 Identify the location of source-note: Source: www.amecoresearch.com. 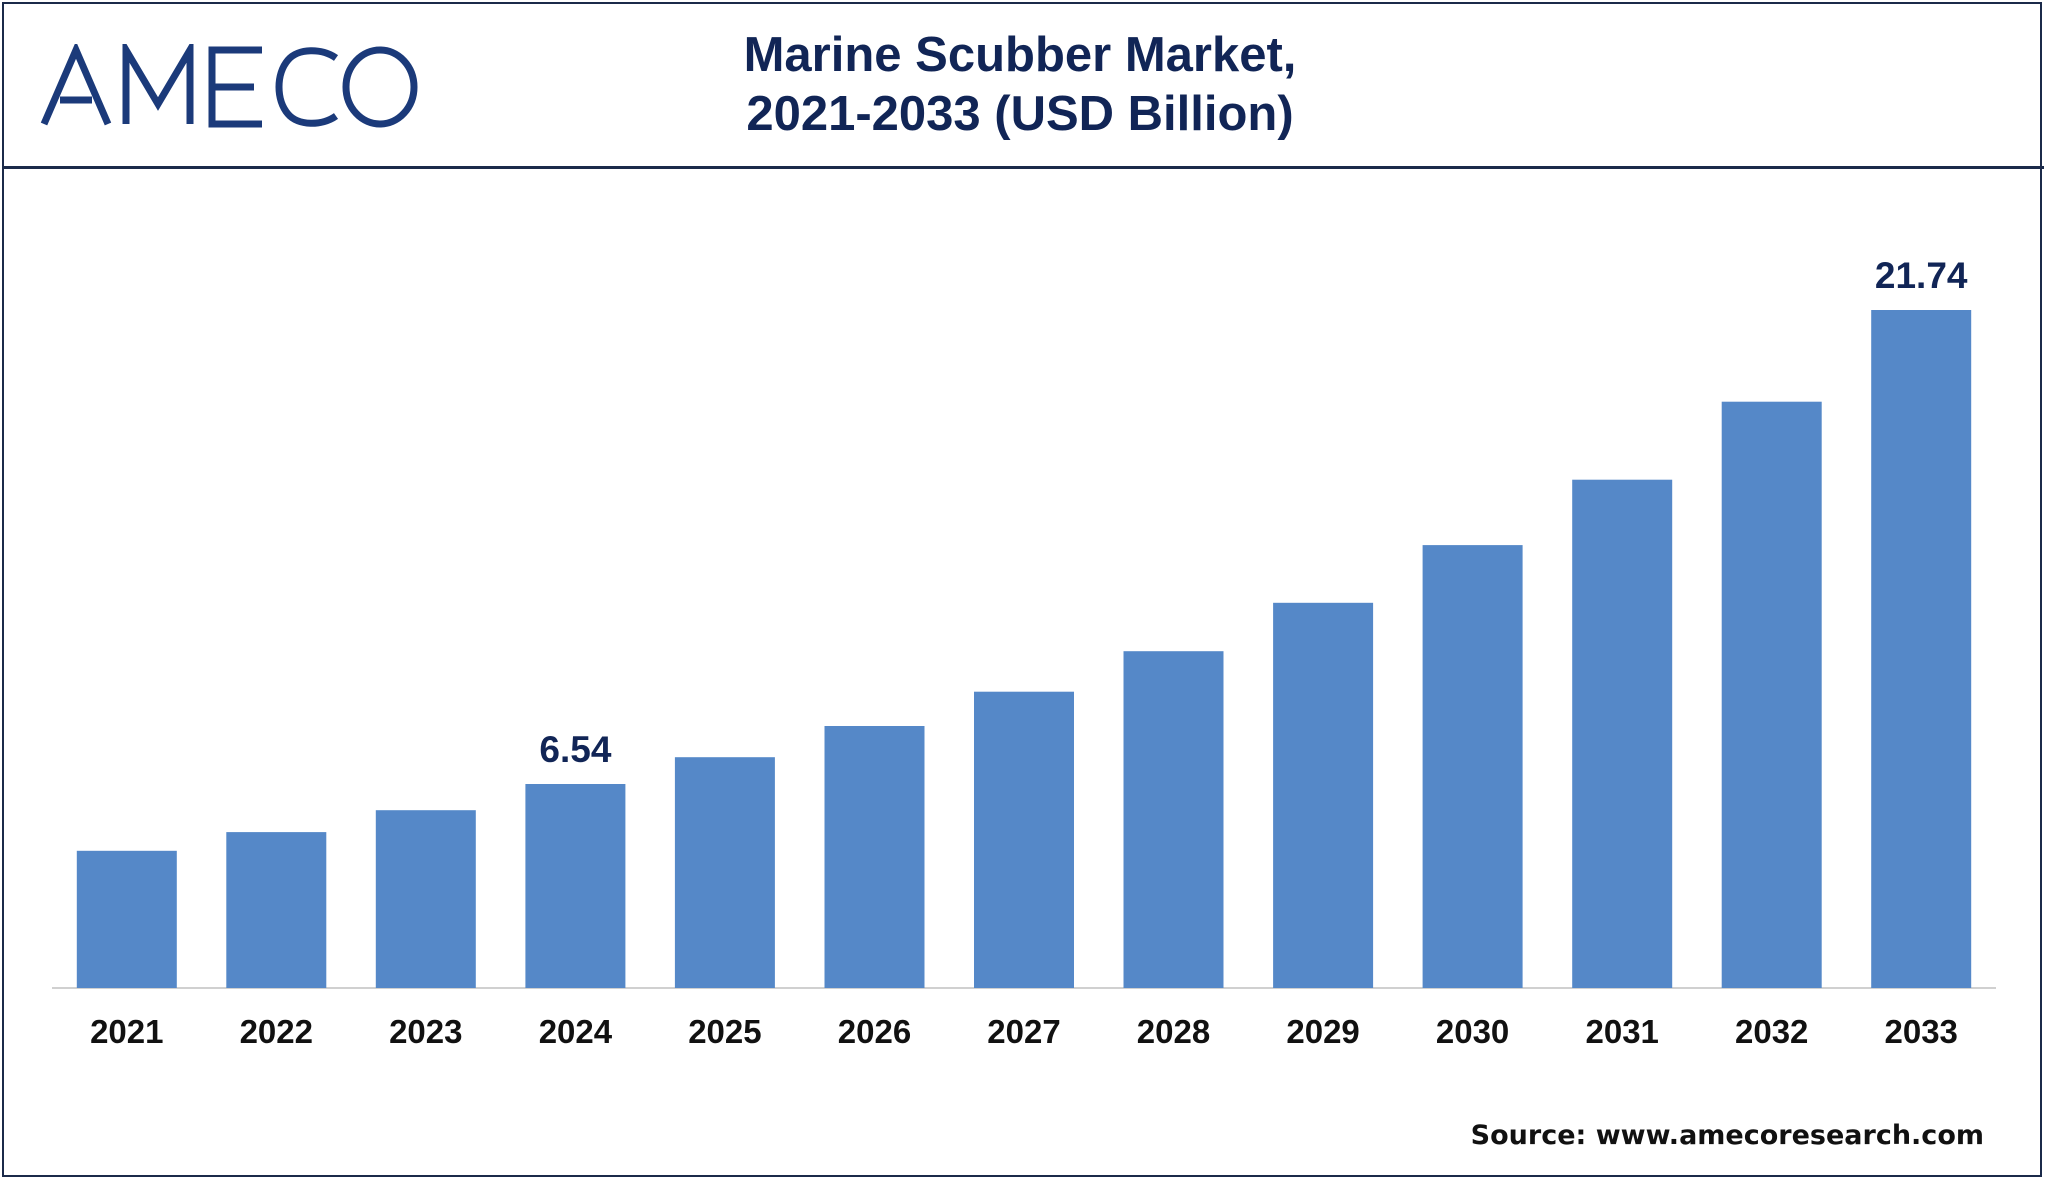
(1727, 1135).